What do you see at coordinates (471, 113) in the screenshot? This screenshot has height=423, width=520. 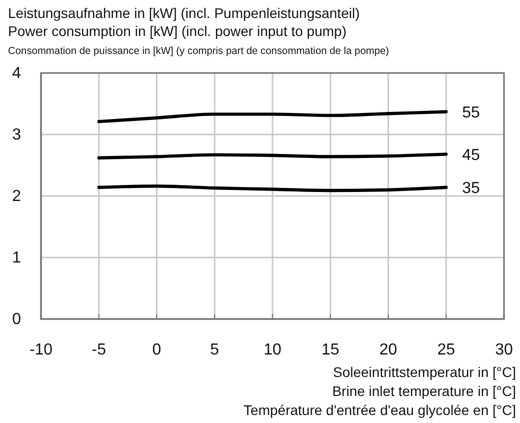 I see `series-label: 55` at bounding box center [471, 113].